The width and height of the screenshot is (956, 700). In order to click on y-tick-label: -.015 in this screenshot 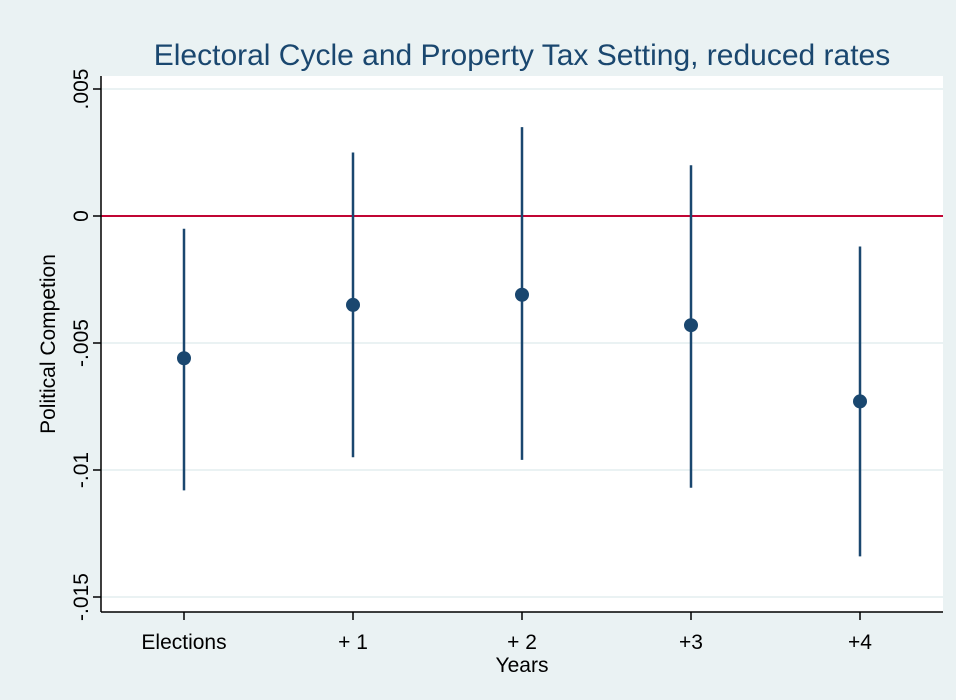, I will do `click(81, 597)`.